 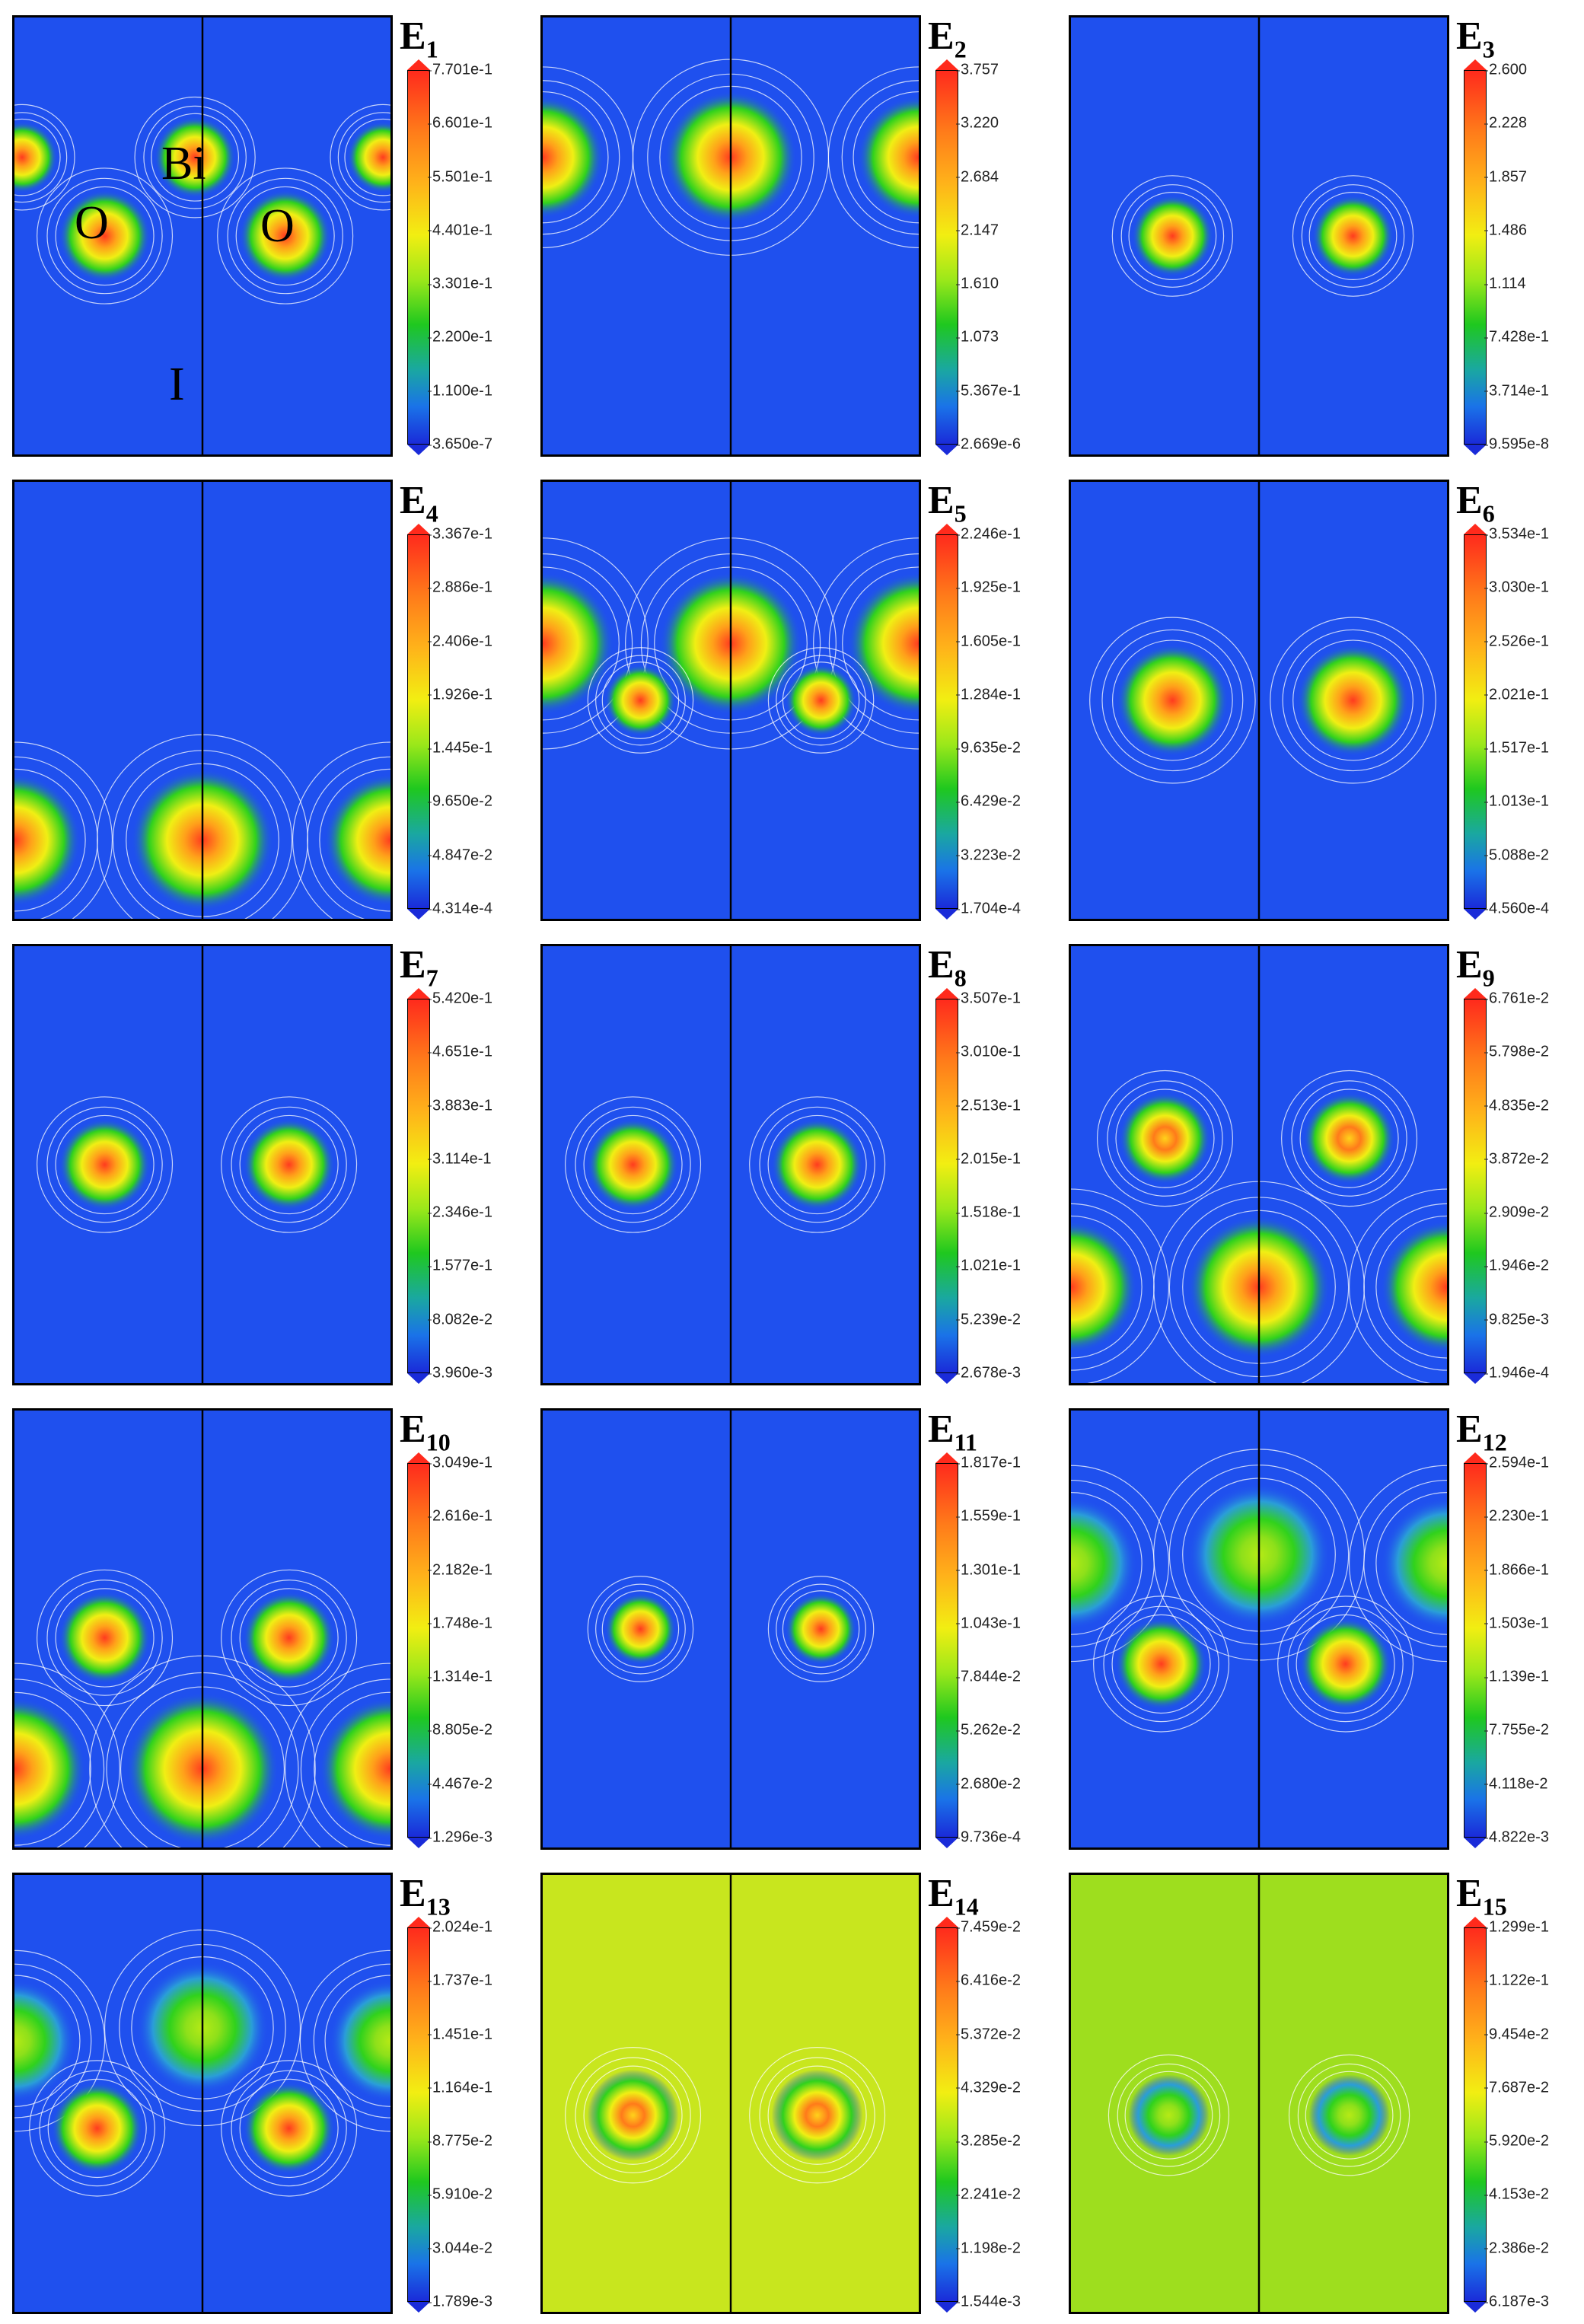 What do you see at coordinates (967, 1907) in the screenshot?
I see `panel-title-subscript: 14` at bounding box center [967, 1907].